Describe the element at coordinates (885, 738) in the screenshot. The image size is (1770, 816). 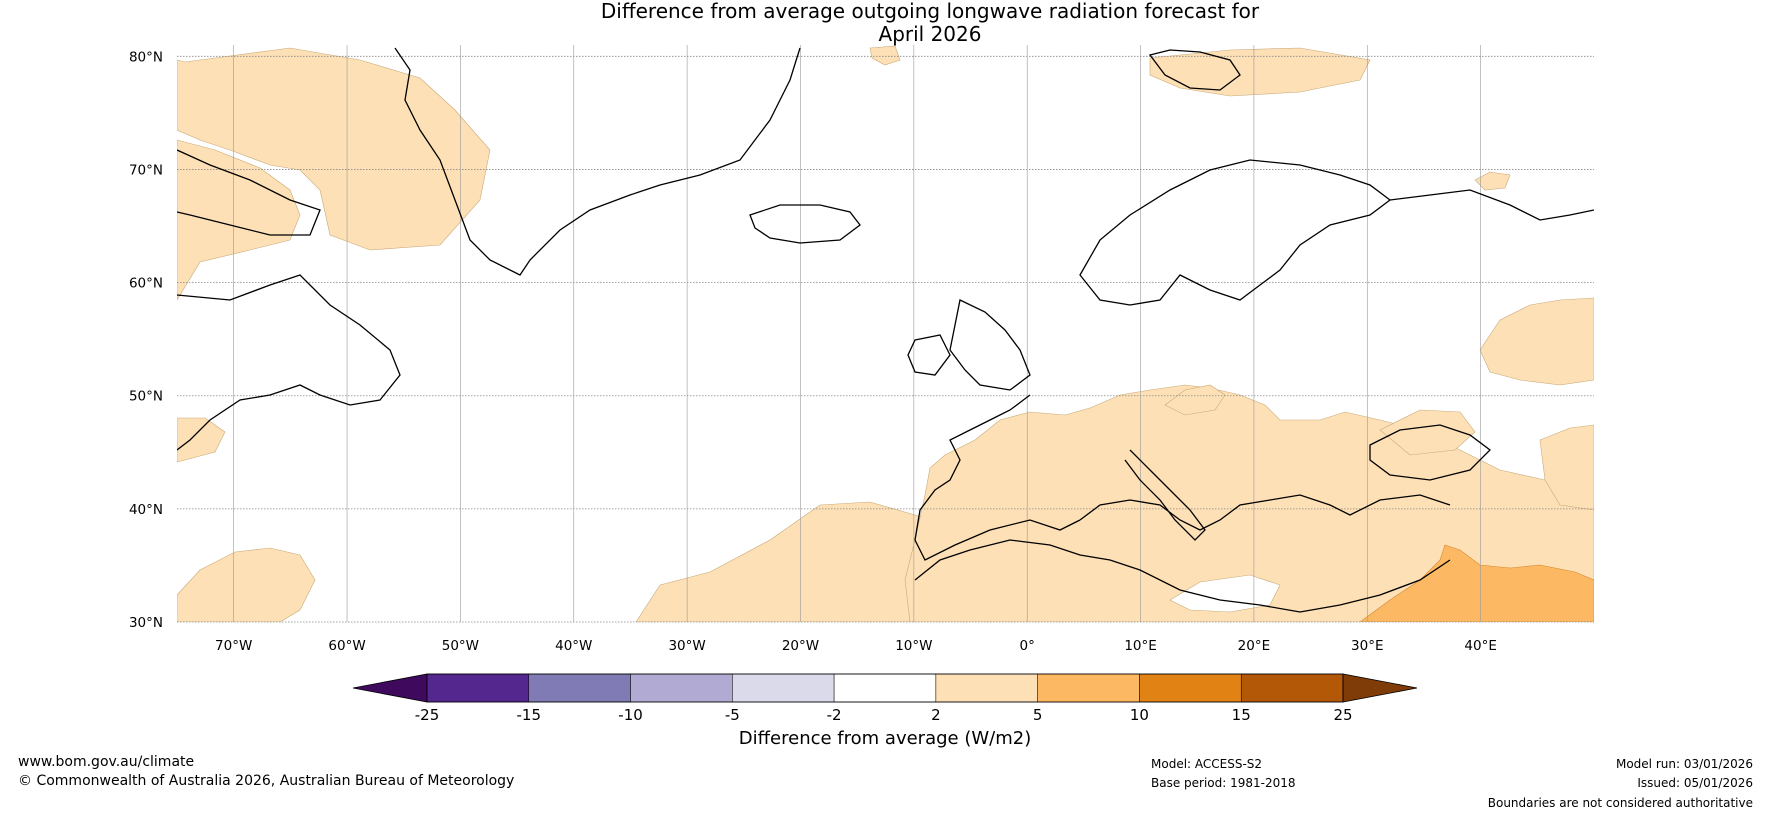
I see `colorbar-label: Difference from average (W/m2)` at that location.